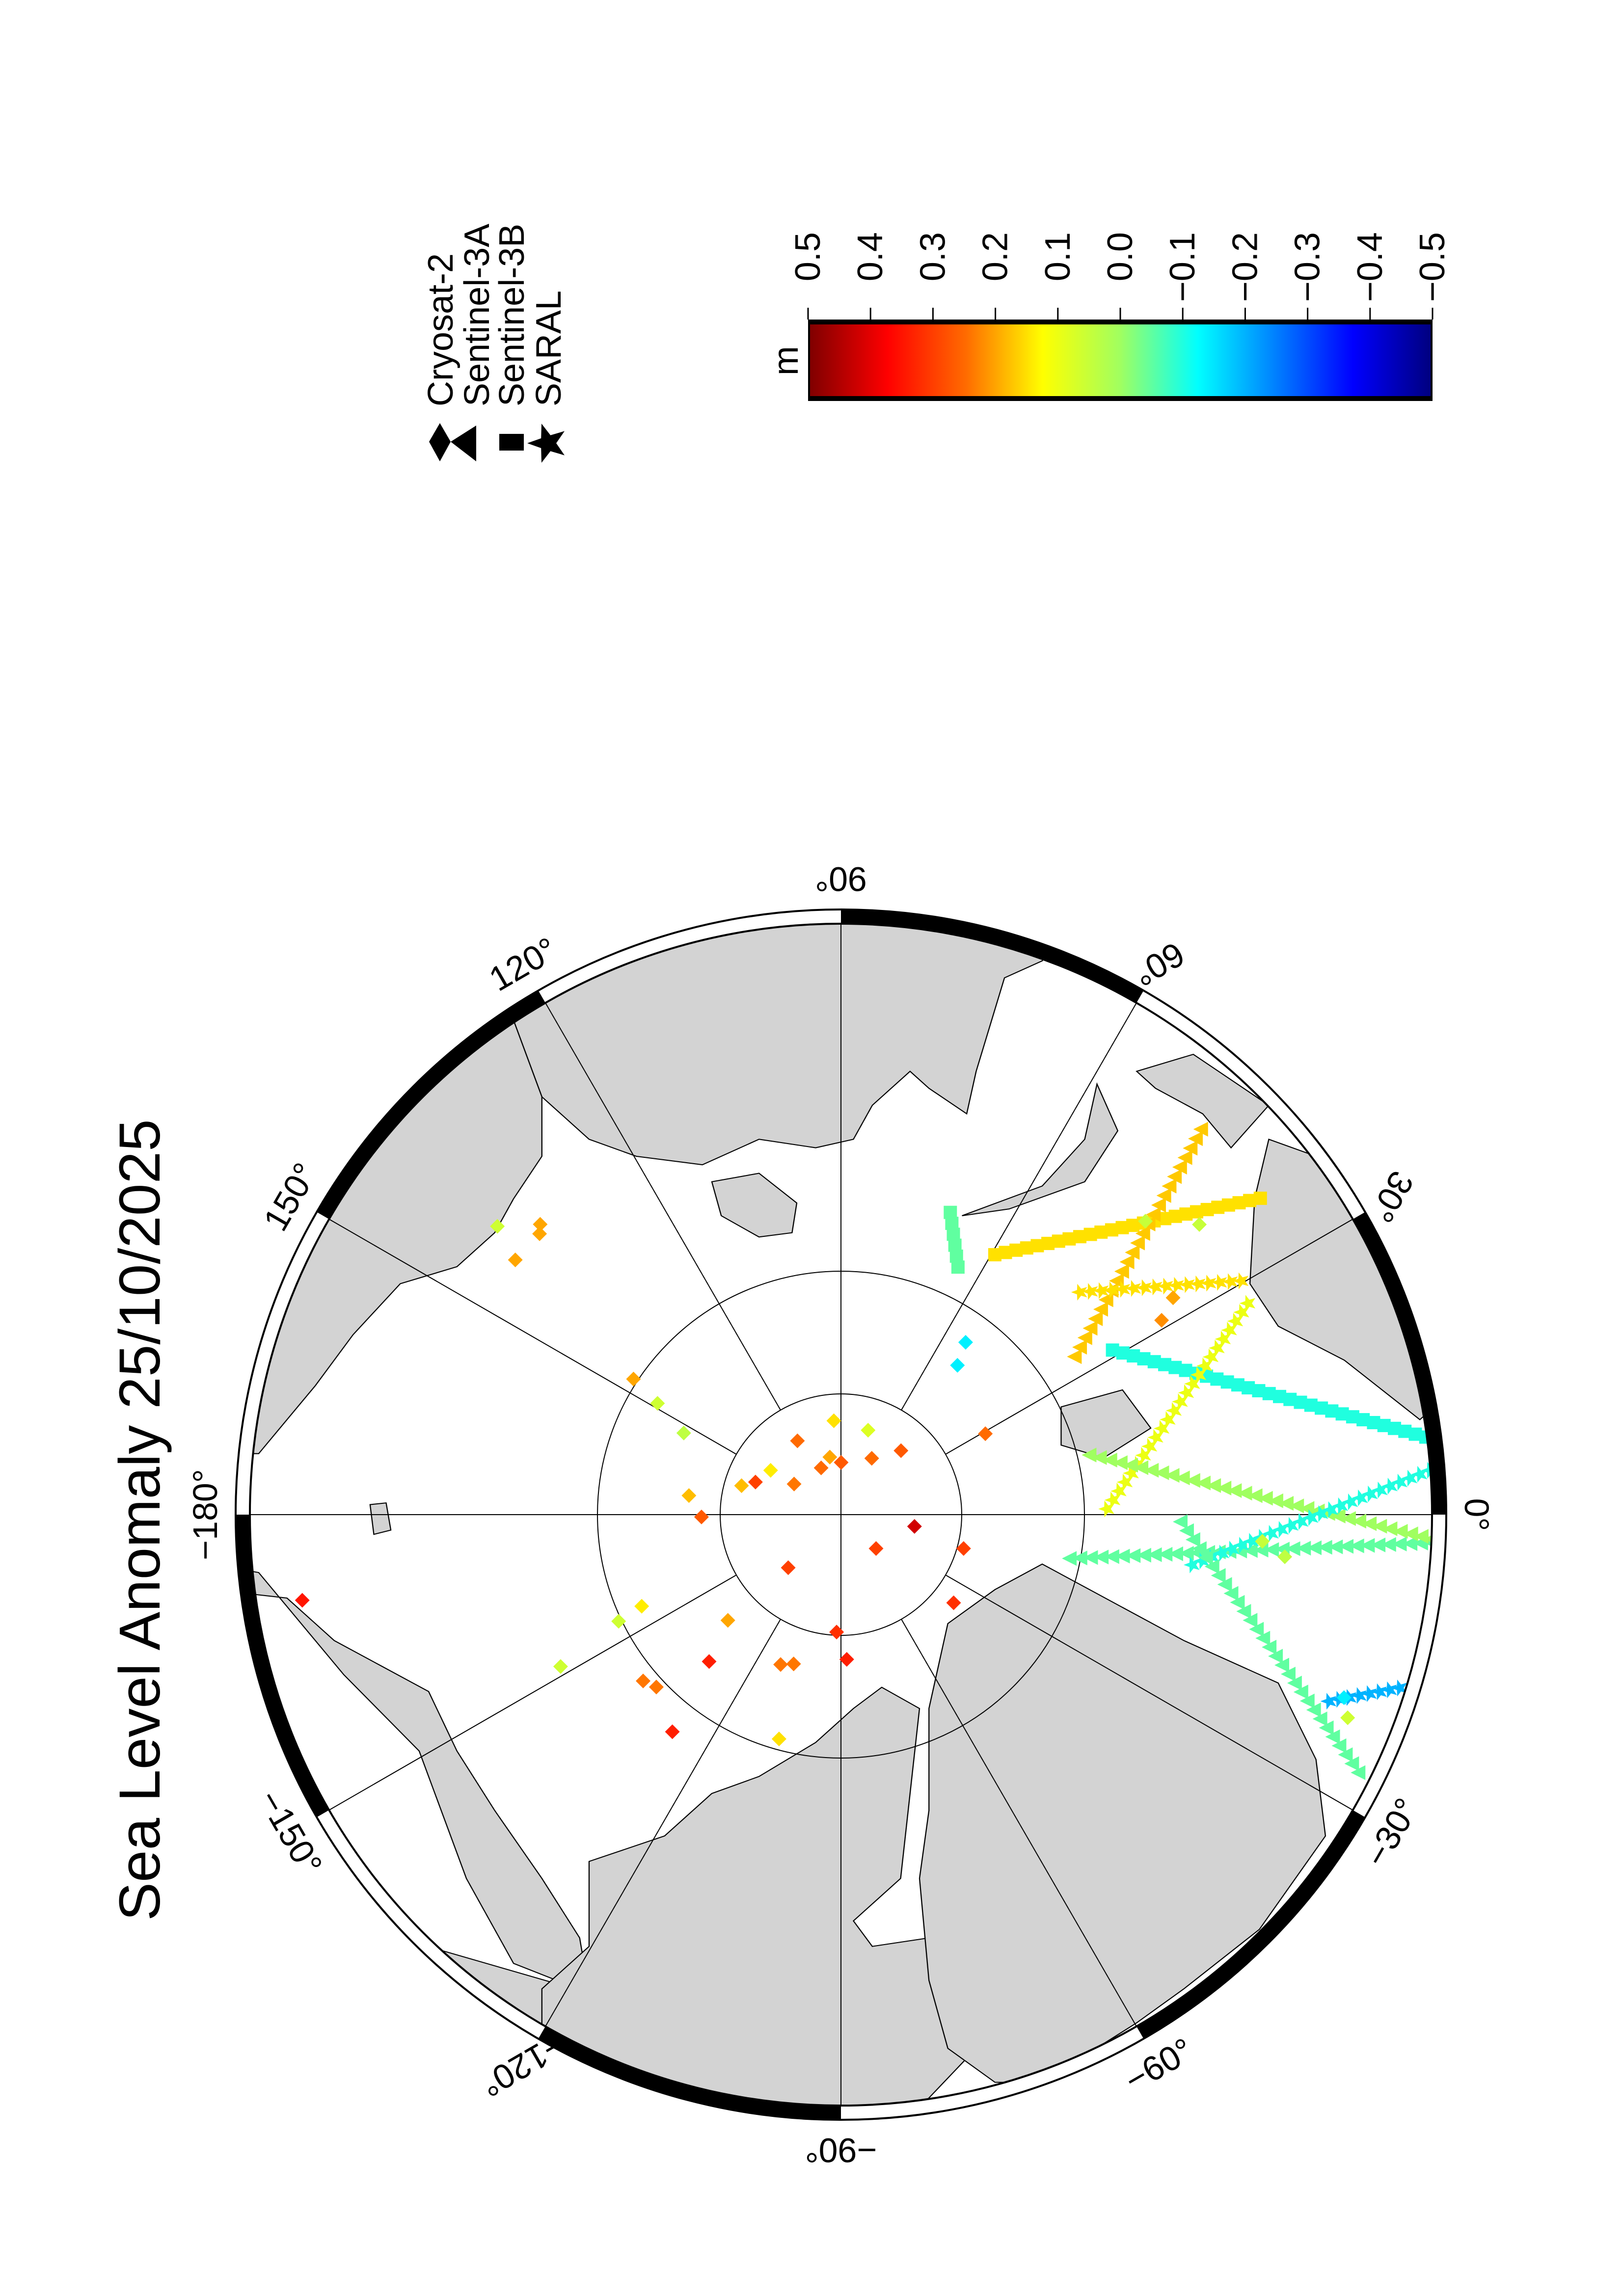  What do you see at coordinates (1245, 267) in the screenshot?
I see `colorbar-tick-label: −0.2` at bounding box center [1245, 267].